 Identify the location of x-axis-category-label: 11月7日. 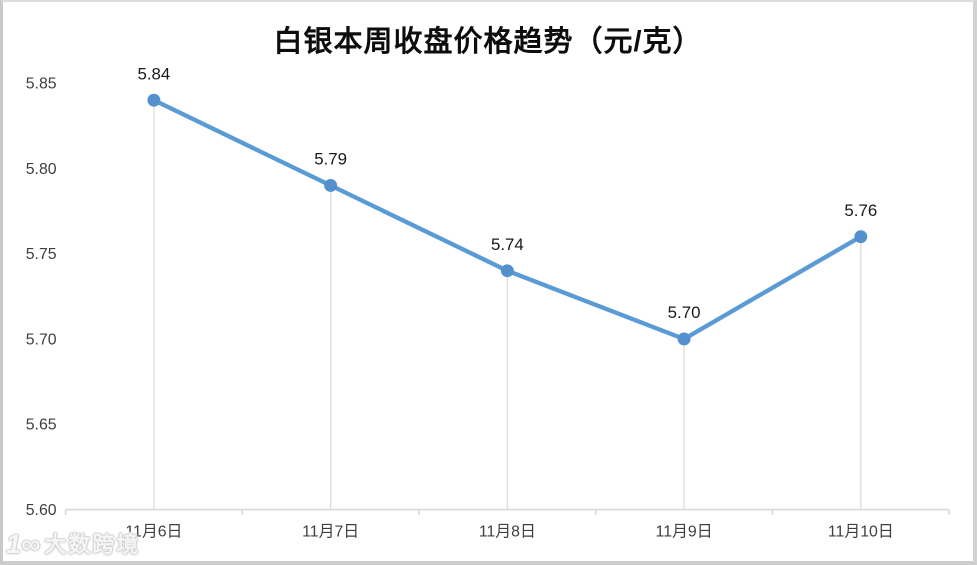
(330, 531).